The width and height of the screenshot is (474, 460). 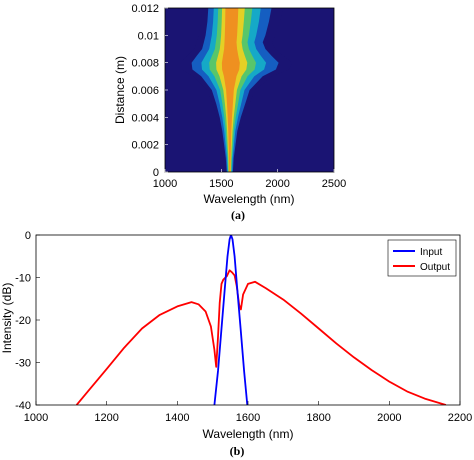 I want to click on heatmap-intensity-layer, so click(x=230, y=90).